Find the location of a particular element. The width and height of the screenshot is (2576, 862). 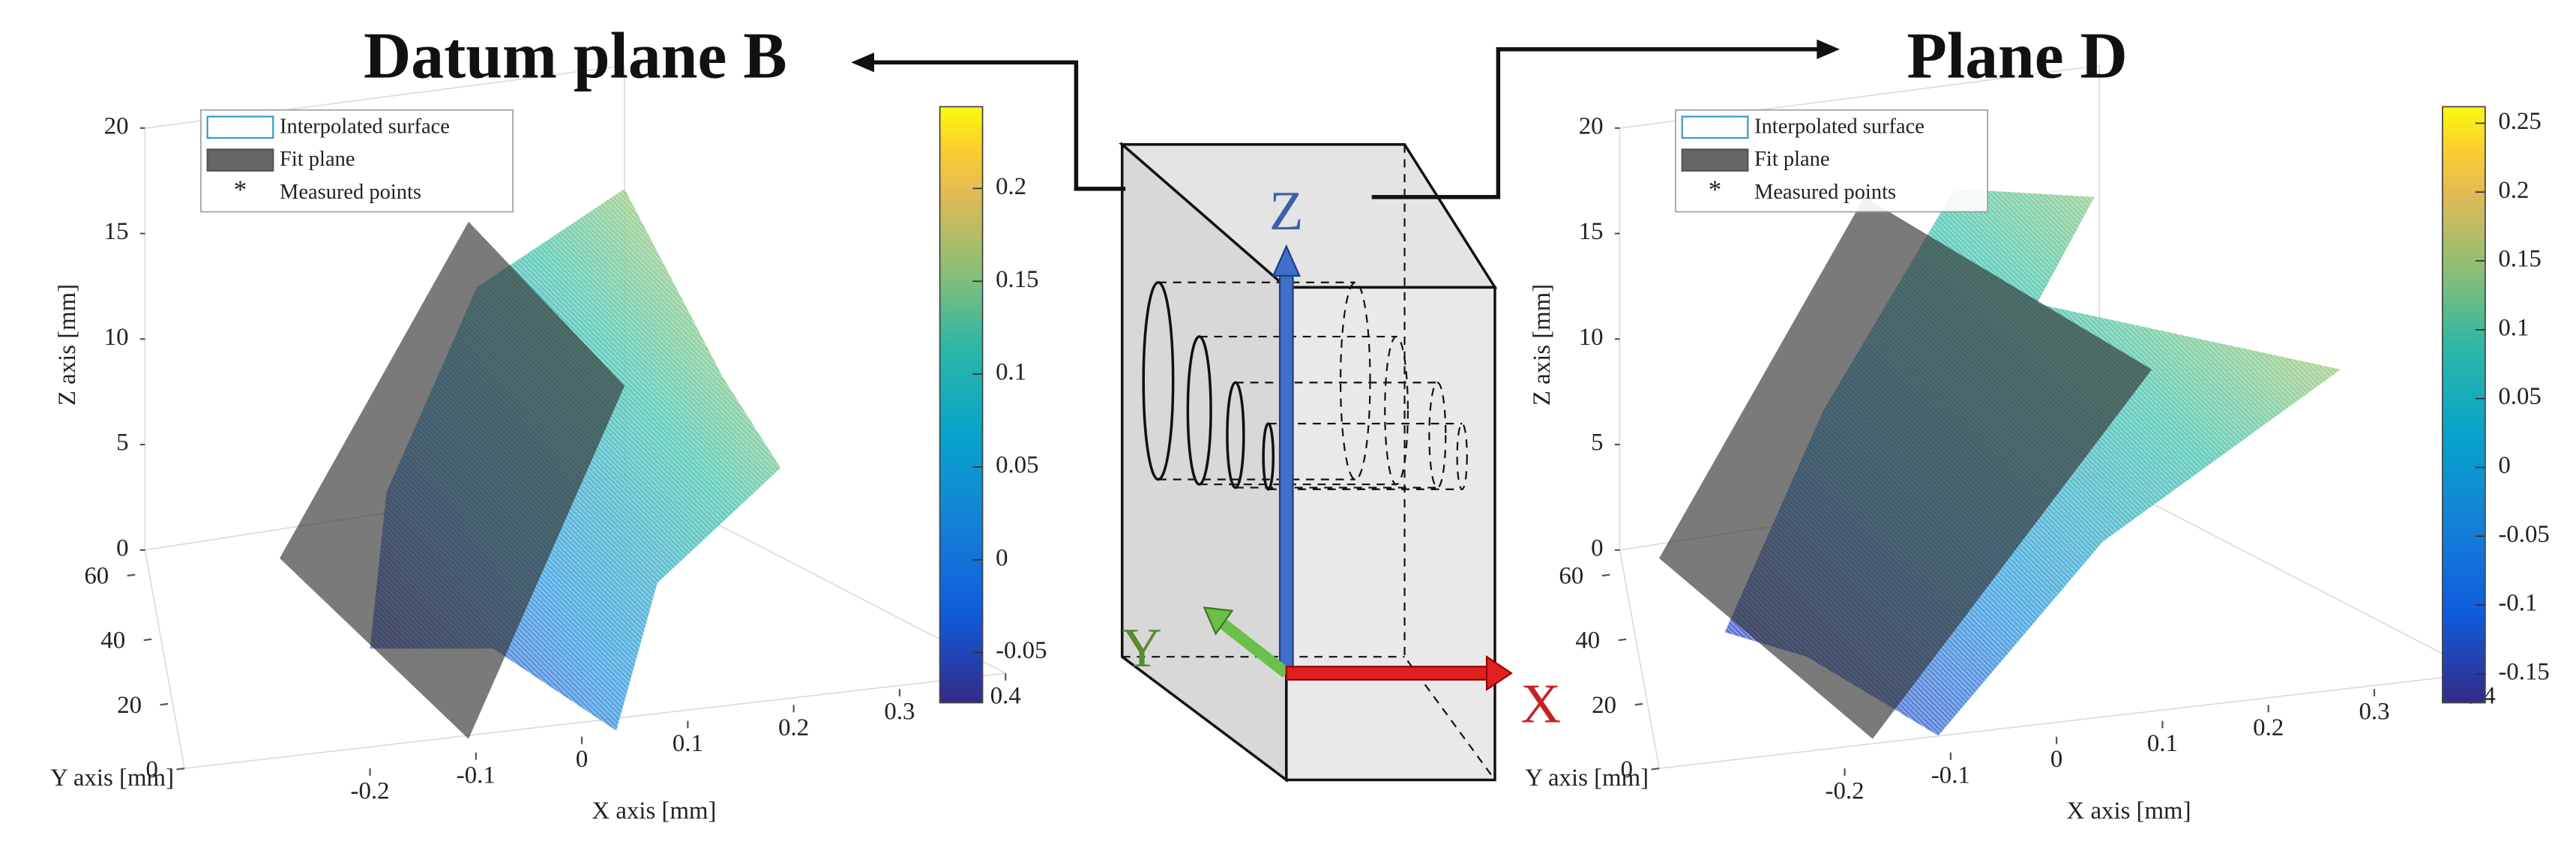

block-diagram is located at coordinates (1316, 462).